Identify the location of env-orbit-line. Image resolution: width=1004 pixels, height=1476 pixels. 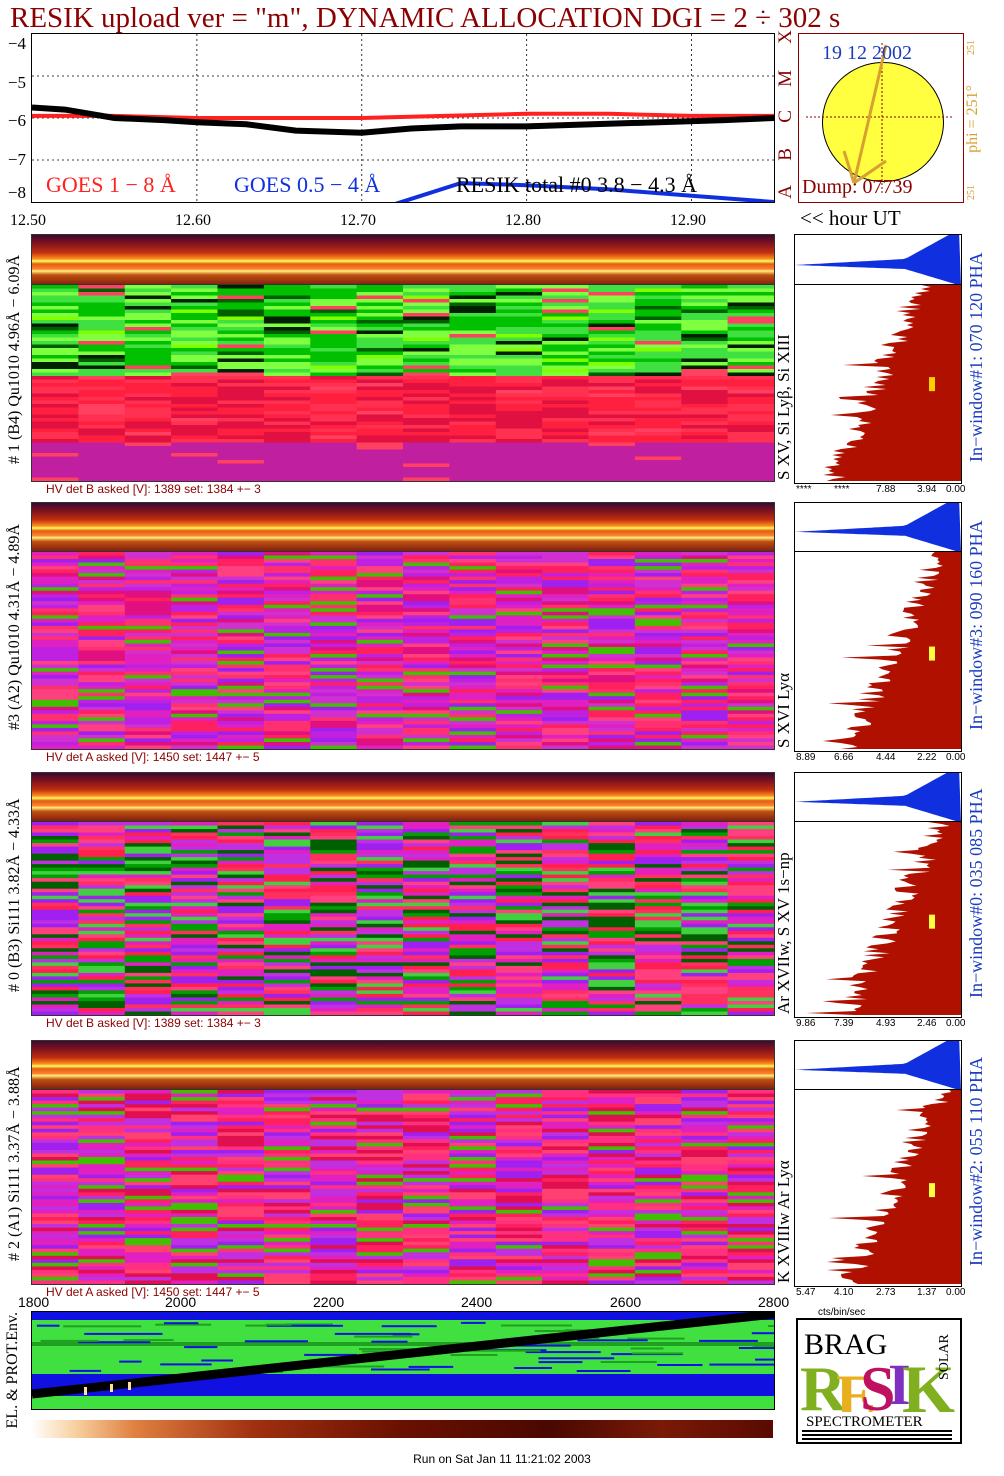
(403, 1354).